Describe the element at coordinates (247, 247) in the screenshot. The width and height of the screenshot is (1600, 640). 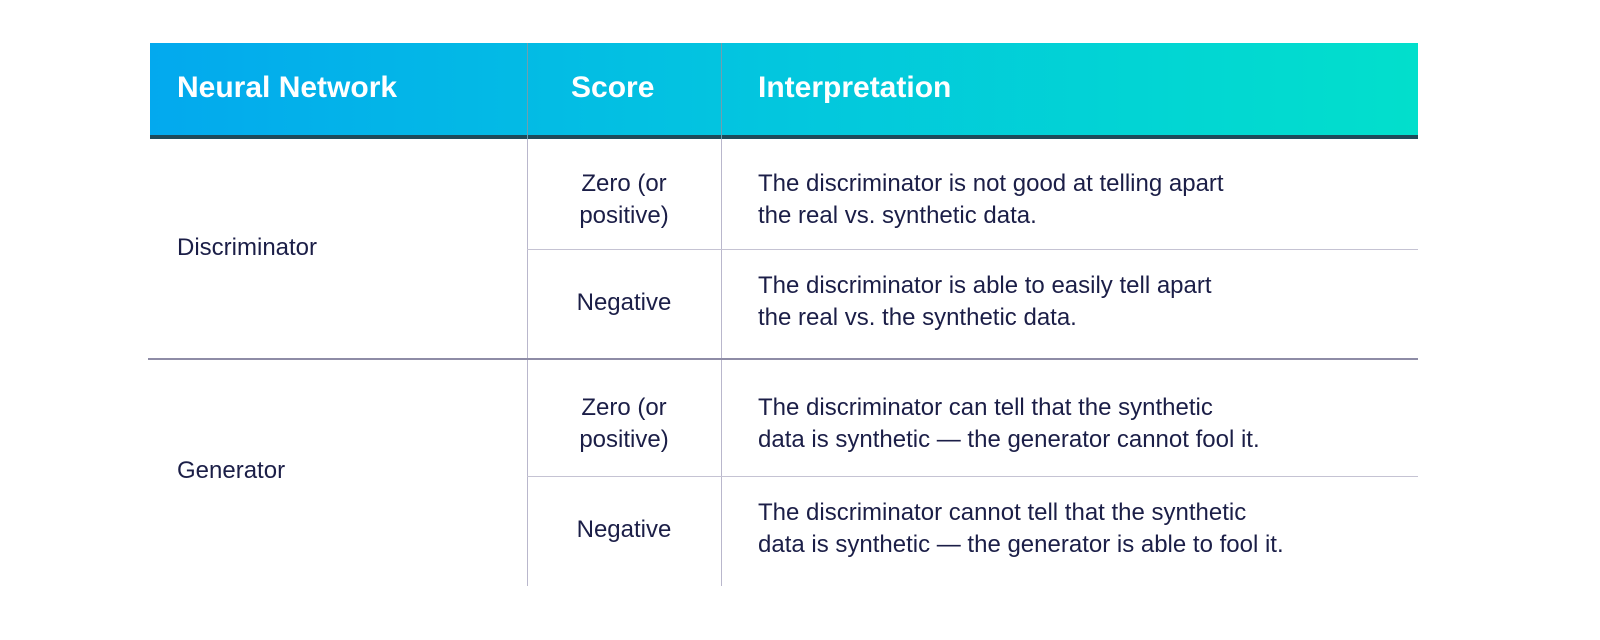
I see `network-discriminator: Discriminator` at that location.